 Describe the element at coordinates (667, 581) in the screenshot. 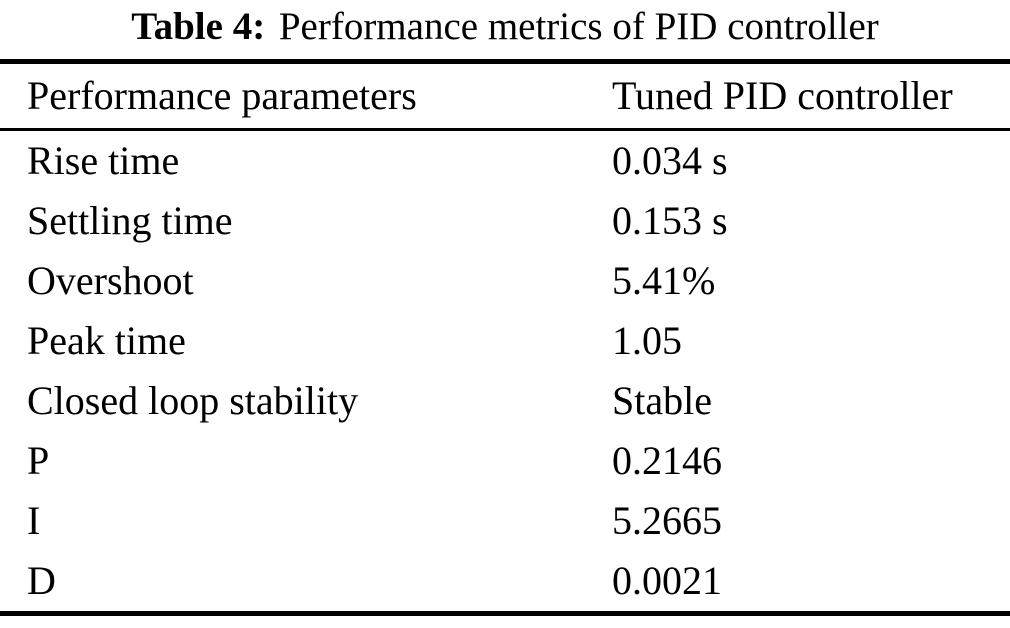

I see `value-cell: 0.0021` at that location.